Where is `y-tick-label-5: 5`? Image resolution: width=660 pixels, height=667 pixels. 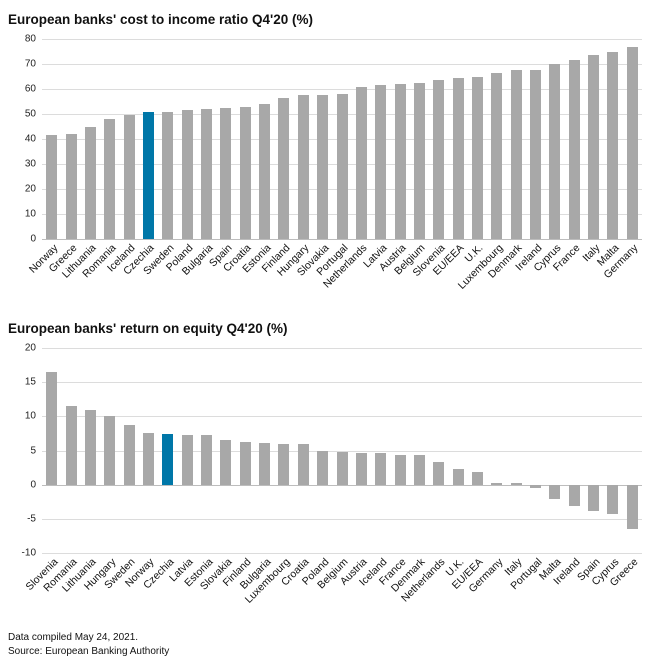
y-tick-label-5: 5 is located at coordinates (33, 450).